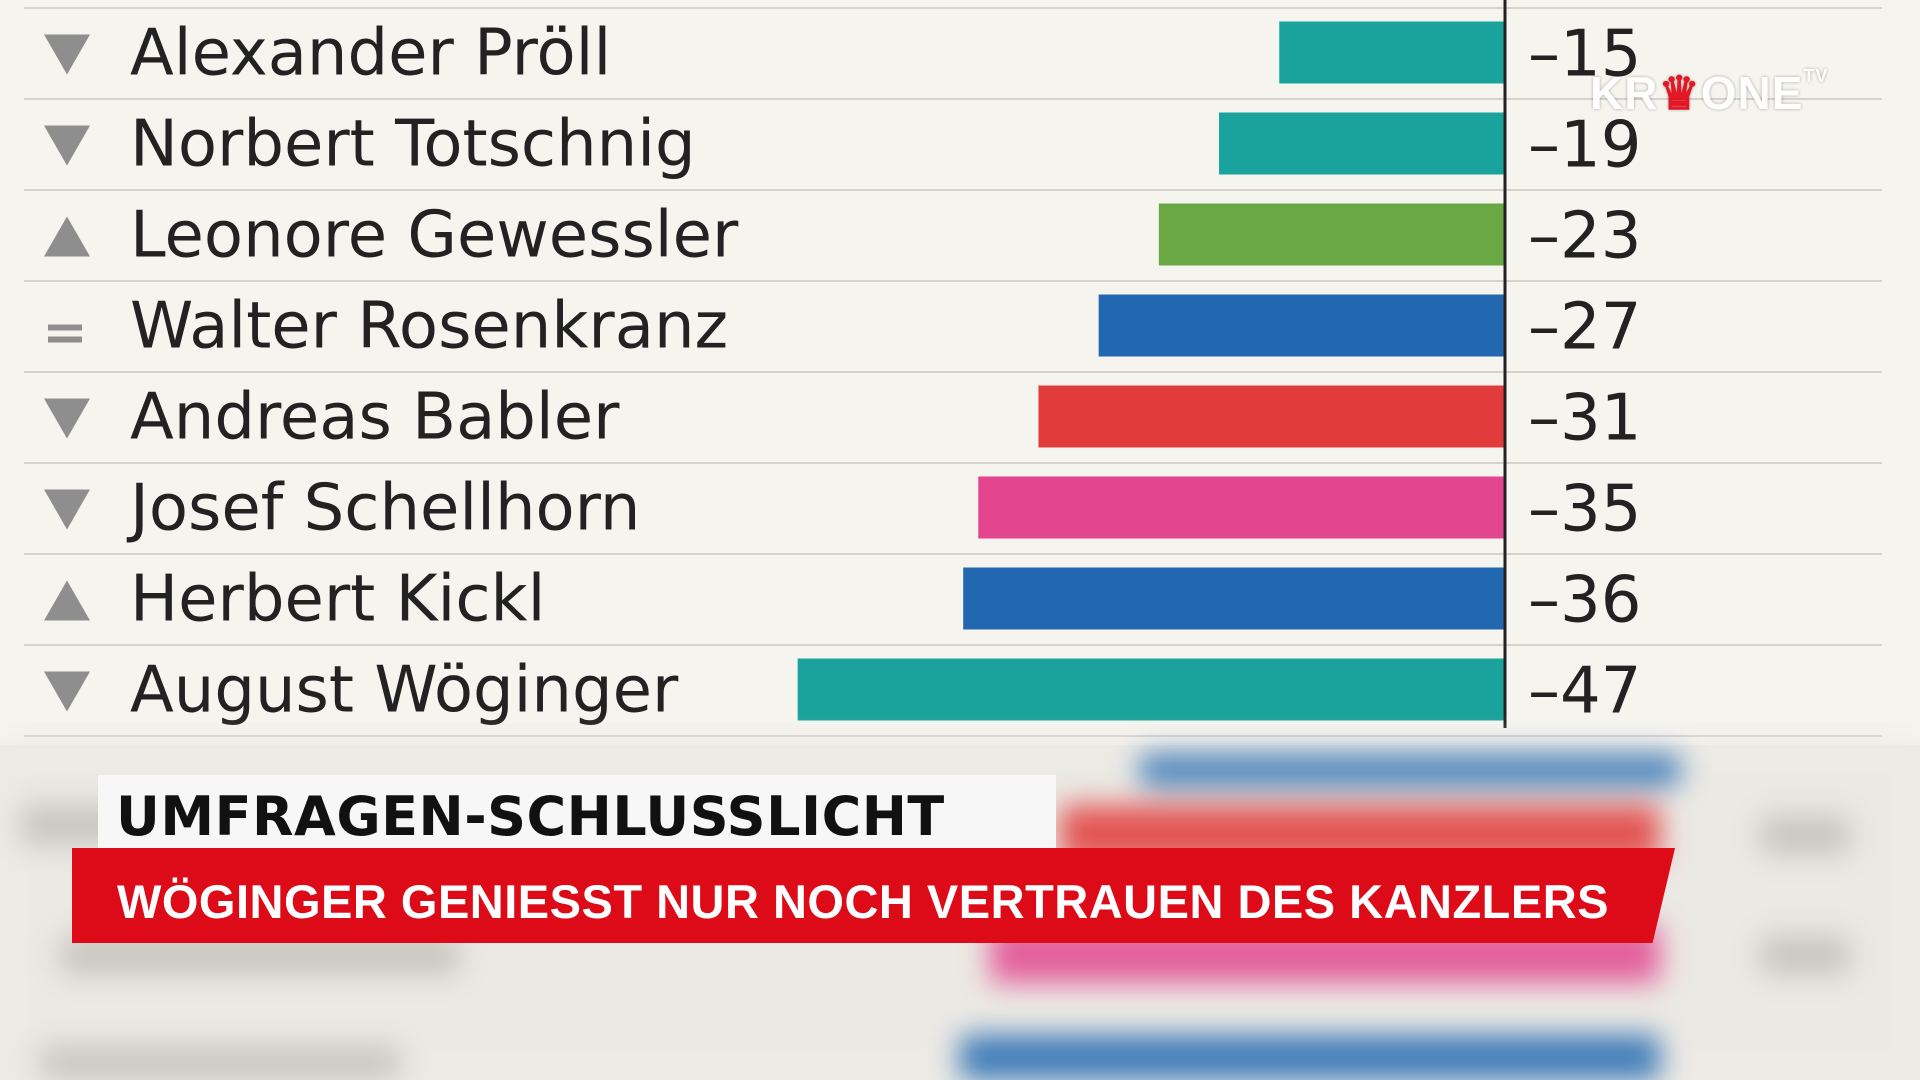 The width and height of the screenshot is (1920, 1080). What do you see at coordinates (1584, 55) in the screenshot?
I see `value-label: –15` at bounding box center [1584, 55].